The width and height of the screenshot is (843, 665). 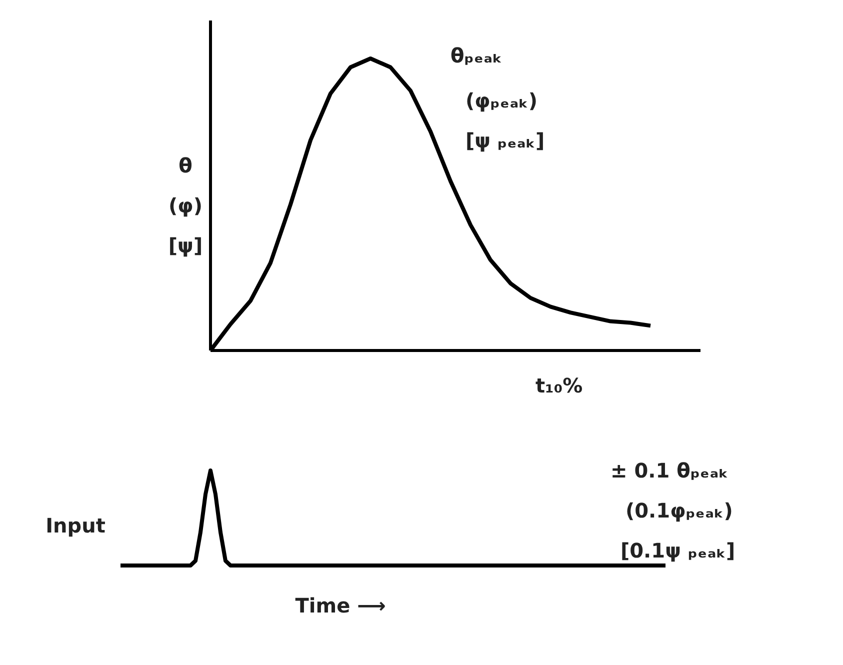 I want to click on y-axis-title: θ (φ) [ψ], so click(x=185, y=206).